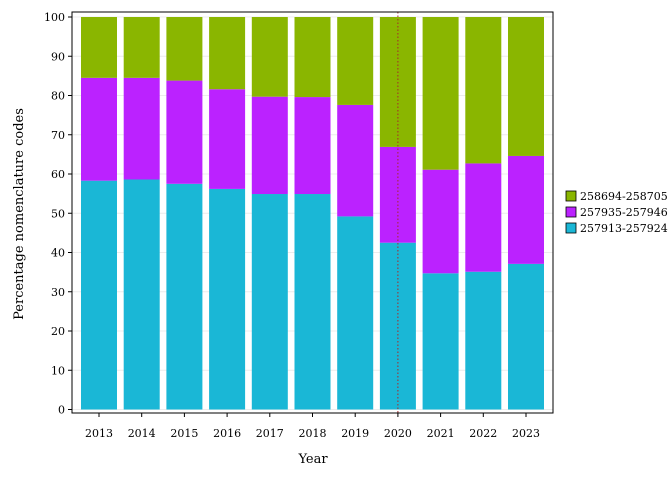 Image resolution: width=672 pixels, height=480 pixels. Describe the element at coordinates (624, 212) in the screenshot. I see `legend-label: 257935-257946` at that location.